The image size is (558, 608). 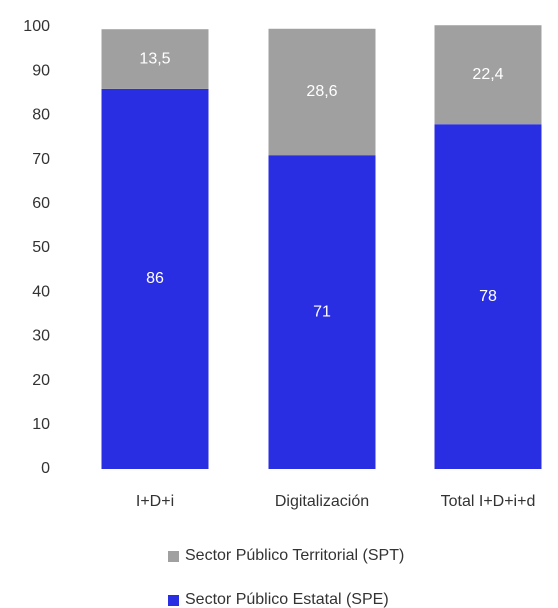 I want to click on value-label: 13,5, so click(x=154, y=58).